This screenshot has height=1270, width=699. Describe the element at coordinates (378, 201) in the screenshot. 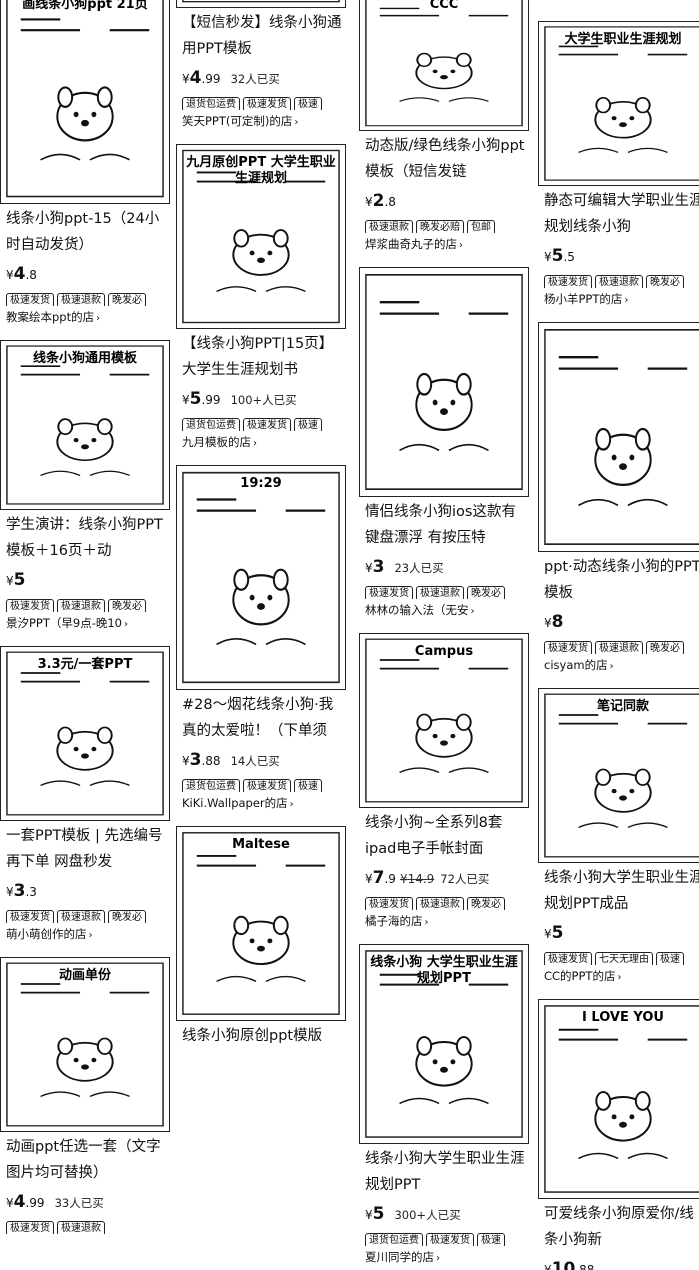

I see `price-integer: 2` at that location.